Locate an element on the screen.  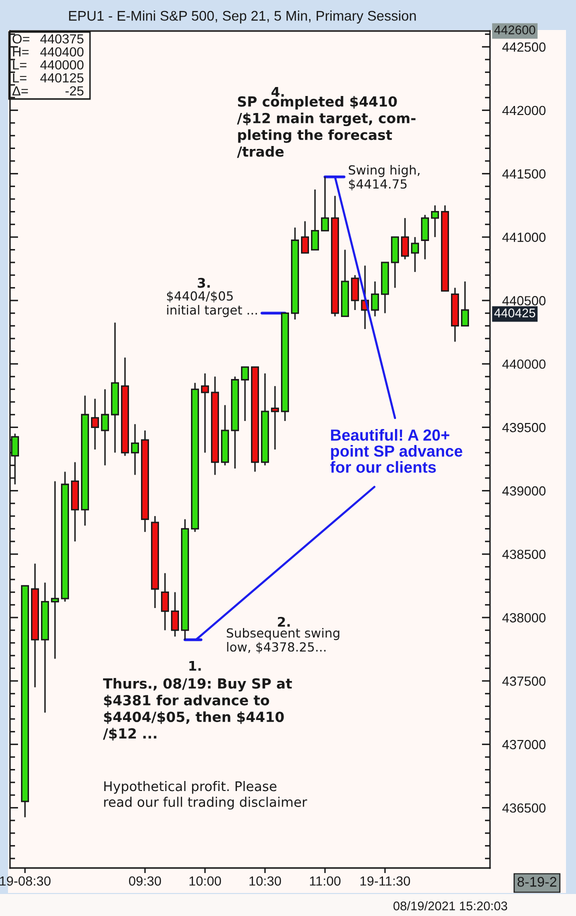
annotation: SP completed $4410 /$12 main target, com- pleting the forecast /trade is located at coordinates (326, 127).